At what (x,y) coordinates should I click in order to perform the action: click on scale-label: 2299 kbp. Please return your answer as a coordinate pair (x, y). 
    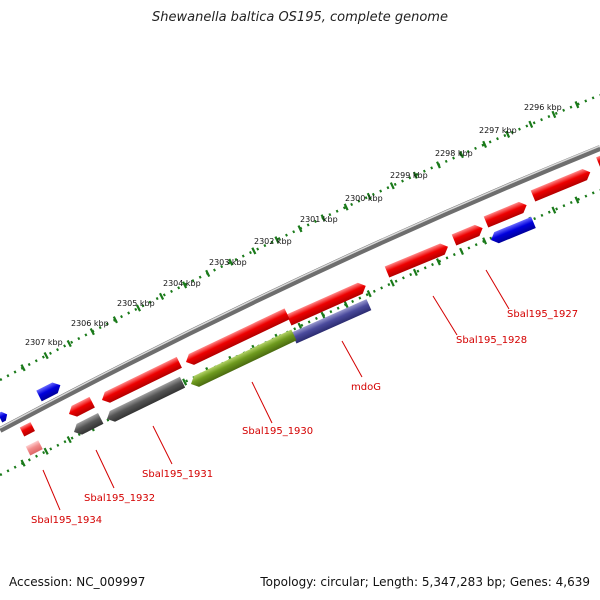
    Looking at the image, I should click on (409, 175).